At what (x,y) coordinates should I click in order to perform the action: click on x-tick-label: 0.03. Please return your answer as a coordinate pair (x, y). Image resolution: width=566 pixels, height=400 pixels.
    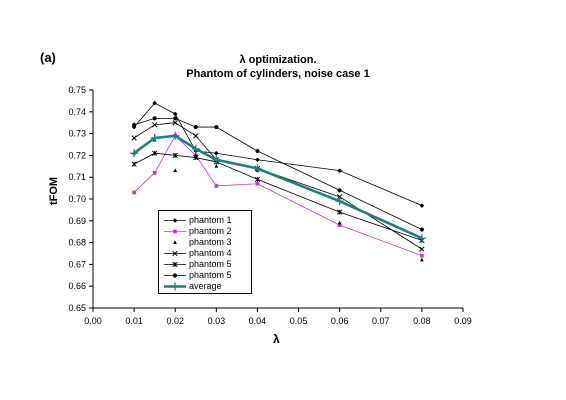
    Looking at the image, I should click on (217, 321).